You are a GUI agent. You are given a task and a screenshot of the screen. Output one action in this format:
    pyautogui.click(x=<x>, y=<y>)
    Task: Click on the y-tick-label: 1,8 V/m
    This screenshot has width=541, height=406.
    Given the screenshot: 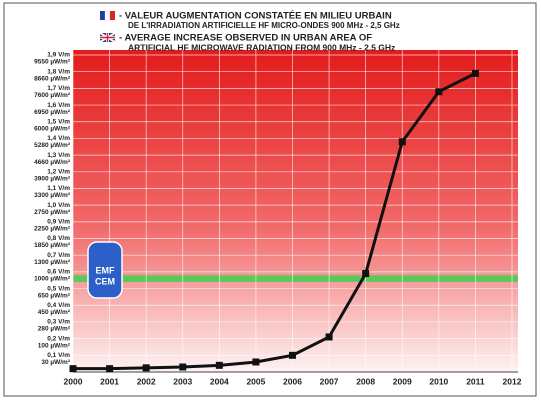 What is the action you would take?
    pyautogui.click(x=58, y=71)
    